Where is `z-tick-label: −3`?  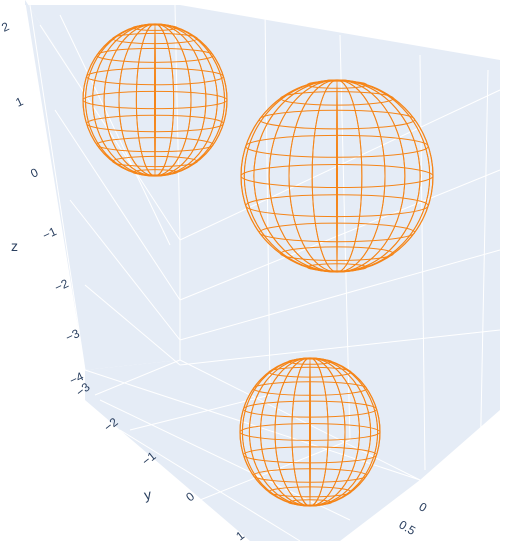
z-tick-label: −3 is located at coordinates (72, 335).